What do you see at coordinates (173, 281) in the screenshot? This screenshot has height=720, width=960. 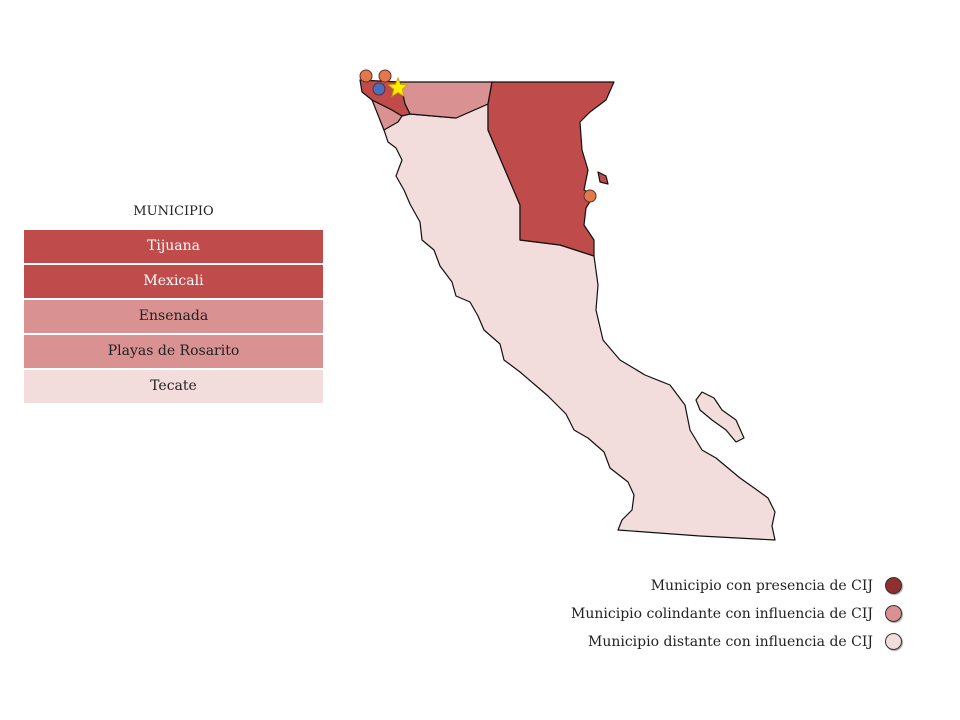 I see `municipio-row-mexicali: Mexicali` at bounding box center [173, 281].